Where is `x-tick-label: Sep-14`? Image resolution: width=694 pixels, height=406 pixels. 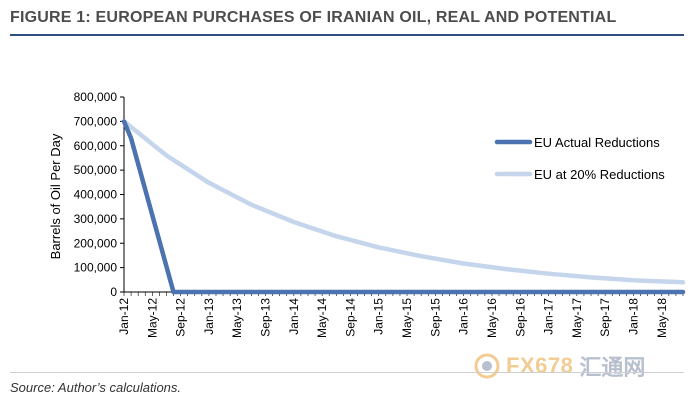 x-tick-label: Sep-14 is located at coordinates (350, 317).